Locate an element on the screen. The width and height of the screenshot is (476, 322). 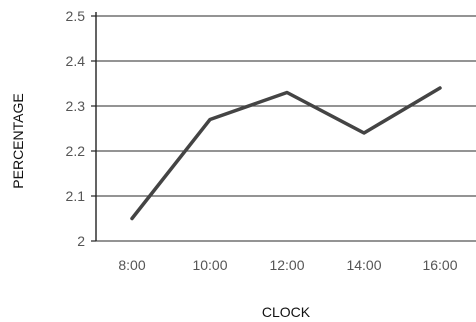
y-axis-title: PERCENTAGE is located at coordinates (18, 140).